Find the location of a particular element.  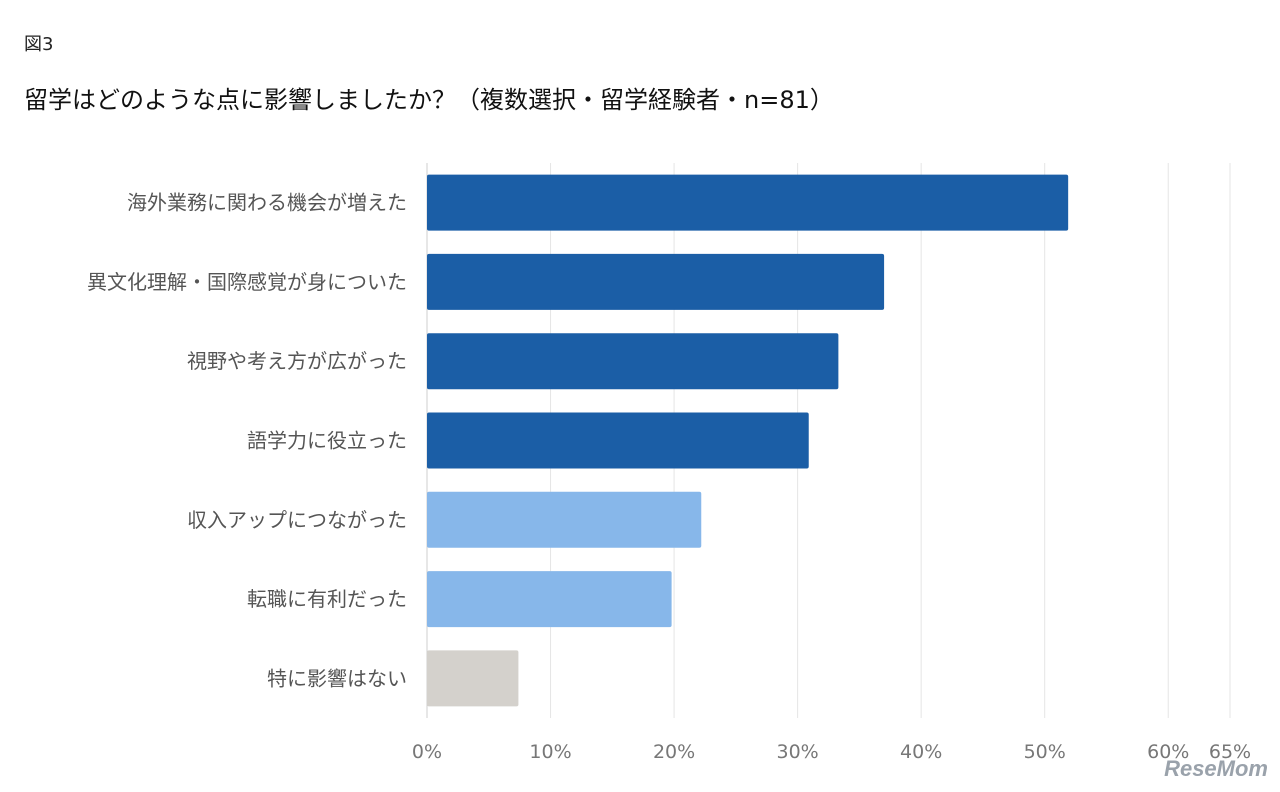

category-label: 収入アップにつながった is located at coordinates (297, 520).